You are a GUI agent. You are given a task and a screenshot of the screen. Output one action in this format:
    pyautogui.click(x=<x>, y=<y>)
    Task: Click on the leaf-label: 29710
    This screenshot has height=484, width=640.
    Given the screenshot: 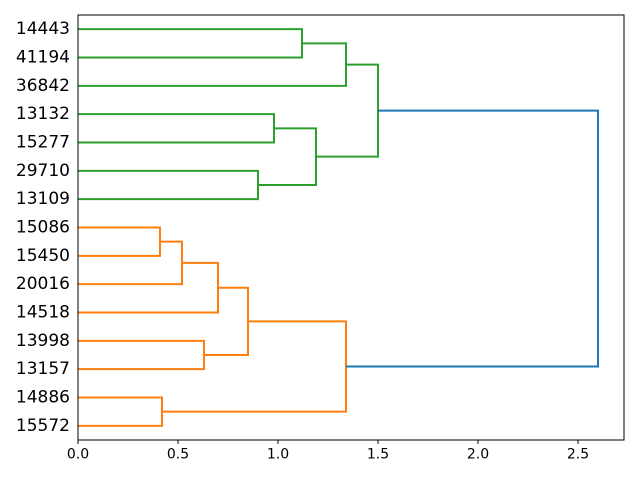 What is the action you would take?
    pyautogui.click(x=43, y=171)
    